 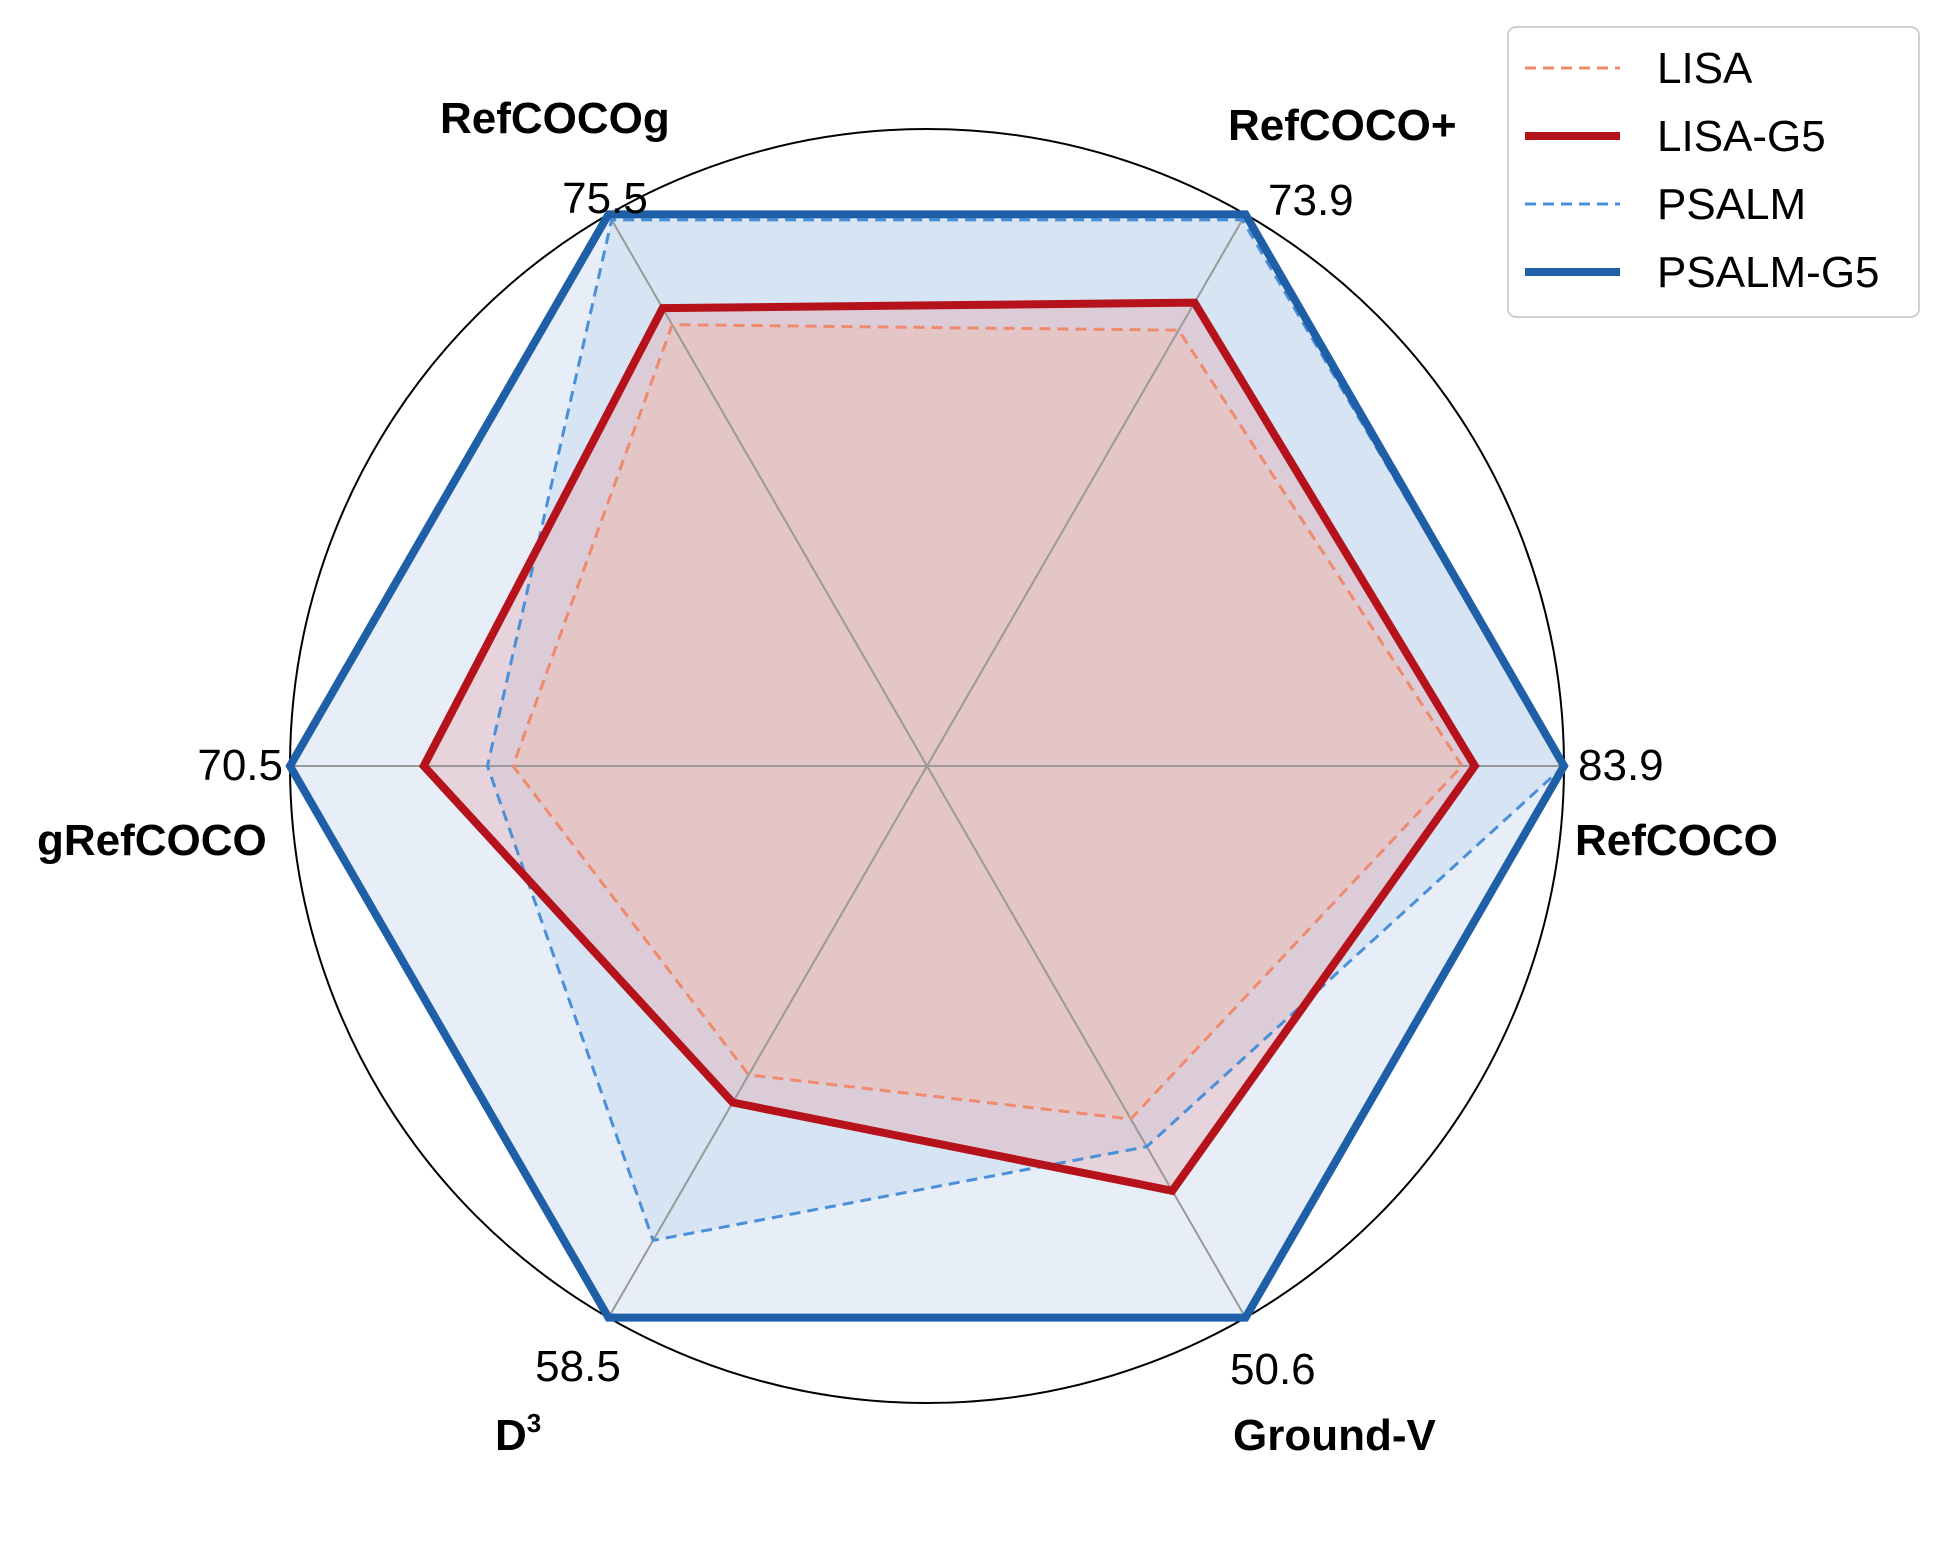 What do you see at coordinates (578, 1366) in the screenshot?
I see `axis-max-label-4: 58.5` at bounding box center [578, 1366].